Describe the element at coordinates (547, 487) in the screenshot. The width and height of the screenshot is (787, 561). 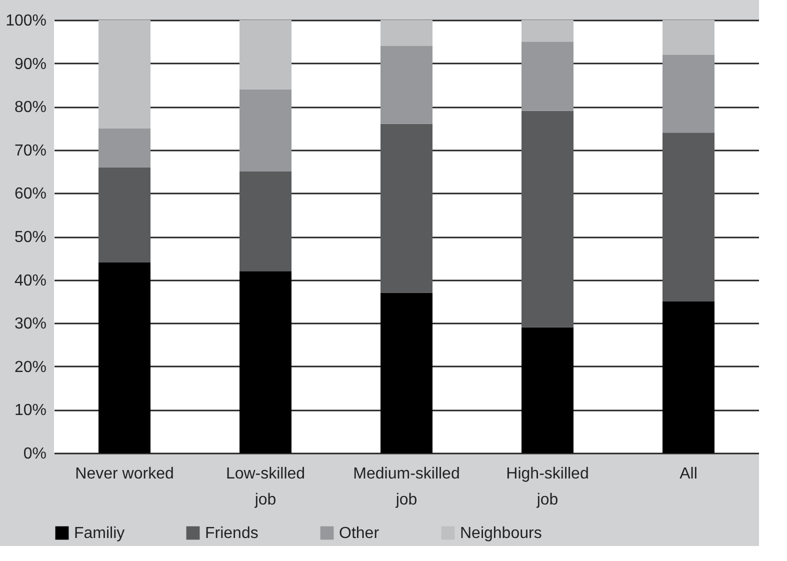
I see `x-tick-label: High-skilled job` at that location.